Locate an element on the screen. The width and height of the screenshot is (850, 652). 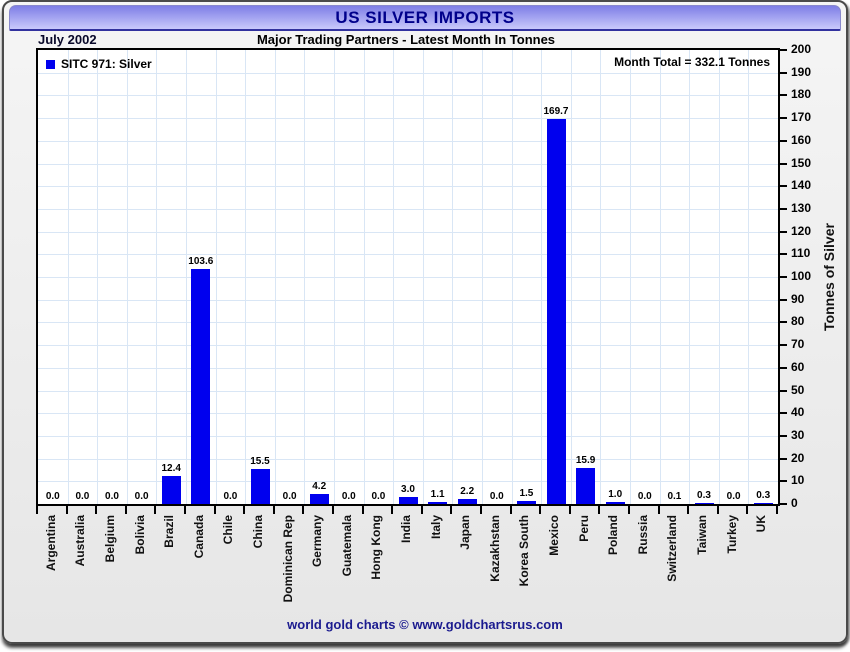
y-tick-label: 20 is located at coordinates (798, 457).